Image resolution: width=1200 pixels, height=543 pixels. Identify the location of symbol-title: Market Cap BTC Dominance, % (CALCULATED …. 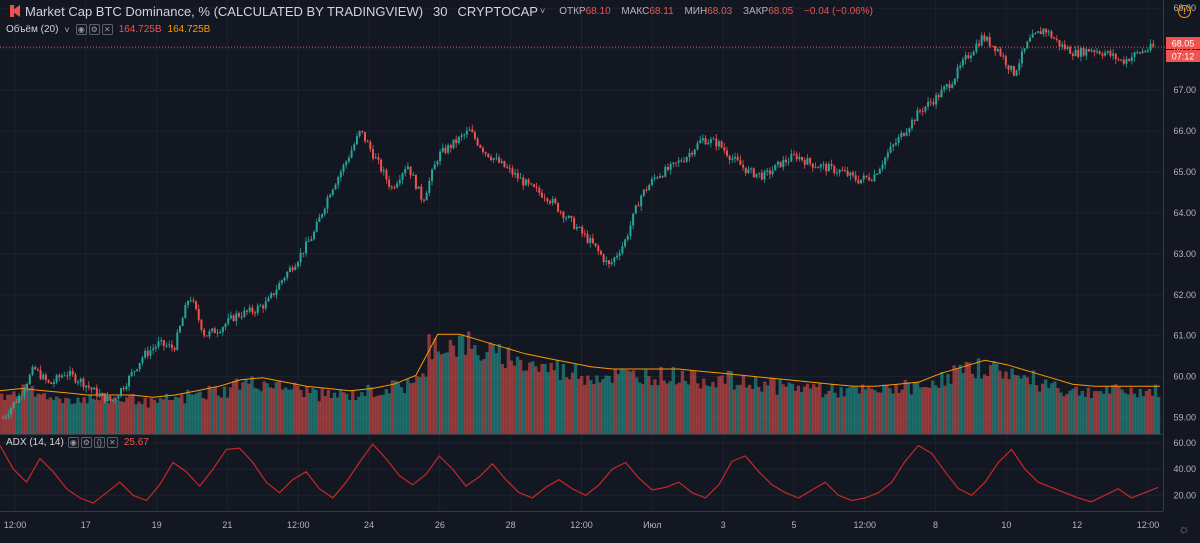
(224, 11).